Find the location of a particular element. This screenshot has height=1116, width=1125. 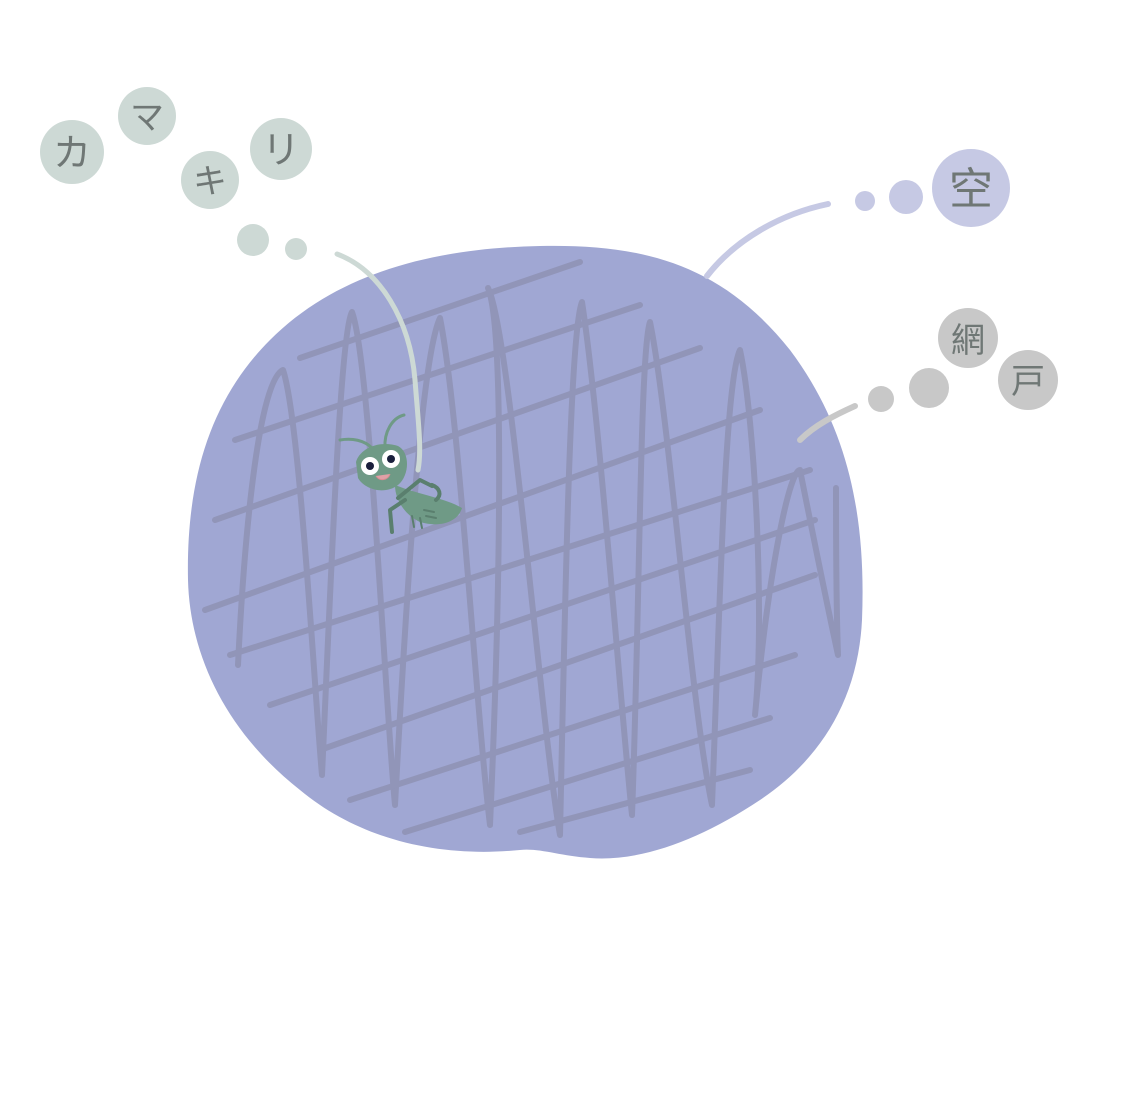

screen-char-to: 戸 is located at coordinates (1028, 382).